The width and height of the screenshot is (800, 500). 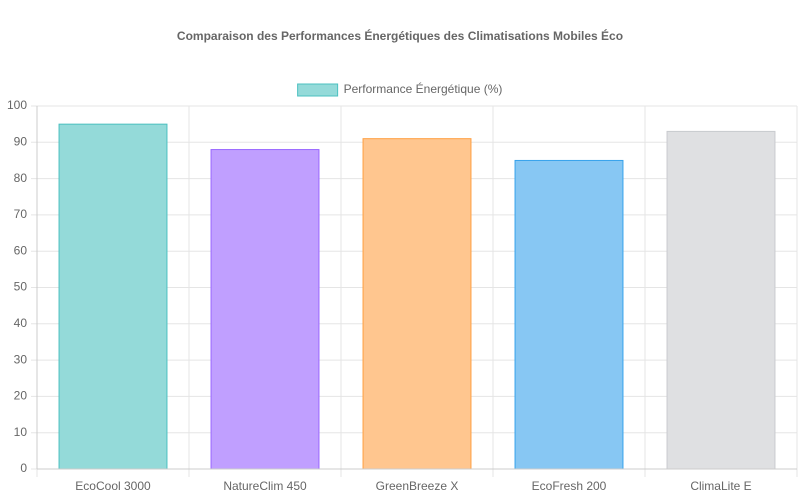 What do you see at coordinates (21, 323) in the screenshot?
I see `y-tick-label: 40` at bounding box center [21, 323].